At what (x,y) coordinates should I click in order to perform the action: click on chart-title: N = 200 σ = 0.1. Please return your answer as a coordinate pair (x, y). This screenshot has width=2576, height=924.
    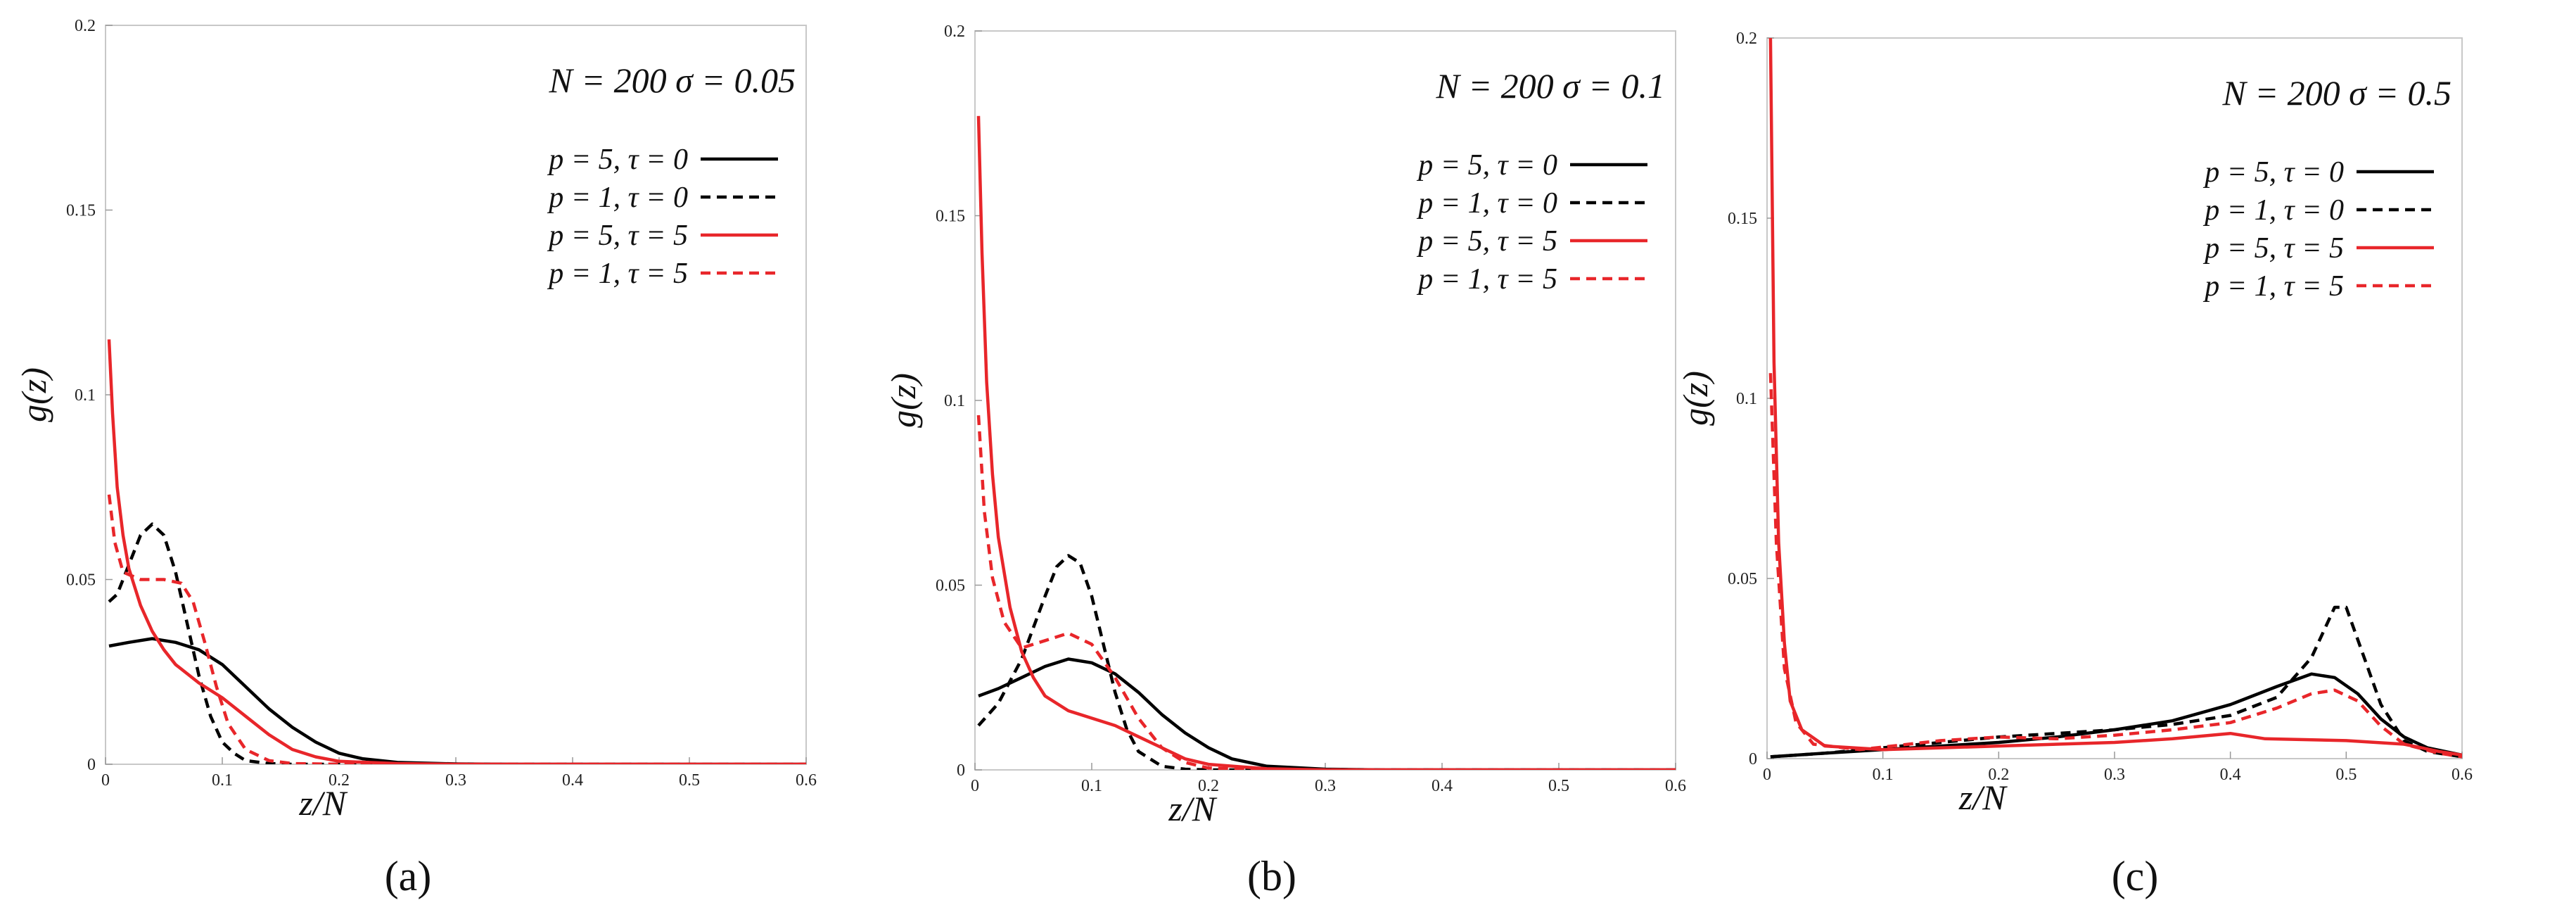
    Looking at the image, I should click on (1551, 86).